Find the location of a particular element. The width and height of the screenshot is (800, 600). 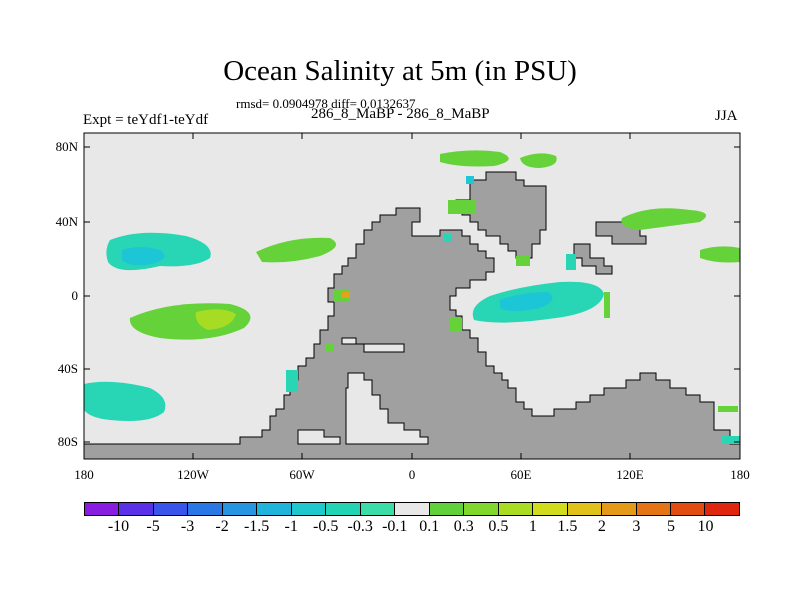

colorbar-label: 10 is located at coordinates (705, 526).